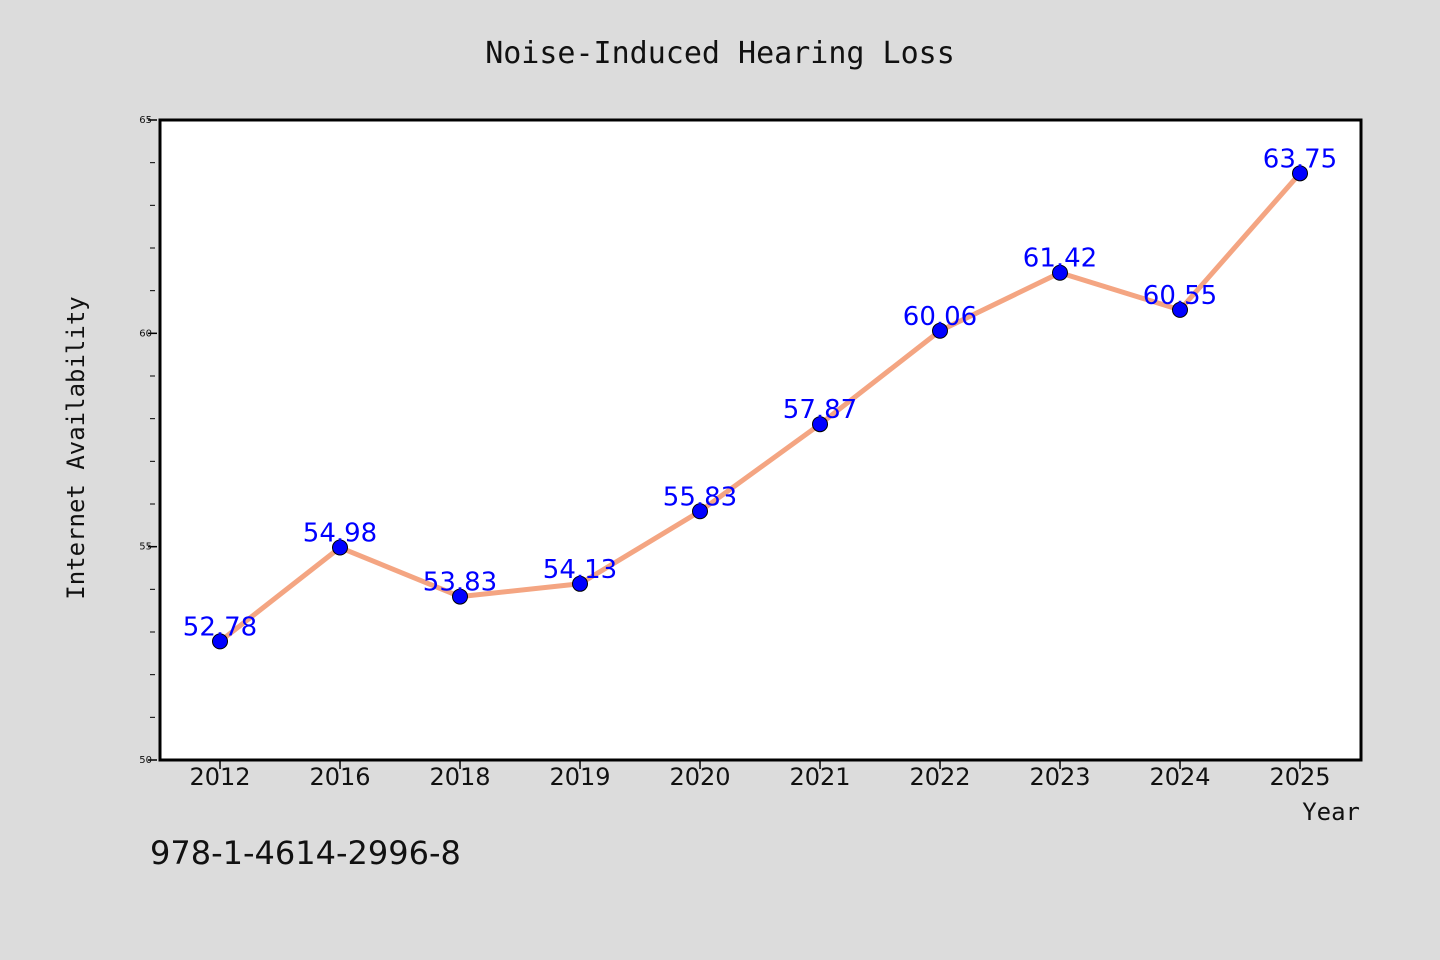 Image resolution: width=1440 pixels, height=960 pixels. I want to click on data-label: 55.83, so click(700, 497).